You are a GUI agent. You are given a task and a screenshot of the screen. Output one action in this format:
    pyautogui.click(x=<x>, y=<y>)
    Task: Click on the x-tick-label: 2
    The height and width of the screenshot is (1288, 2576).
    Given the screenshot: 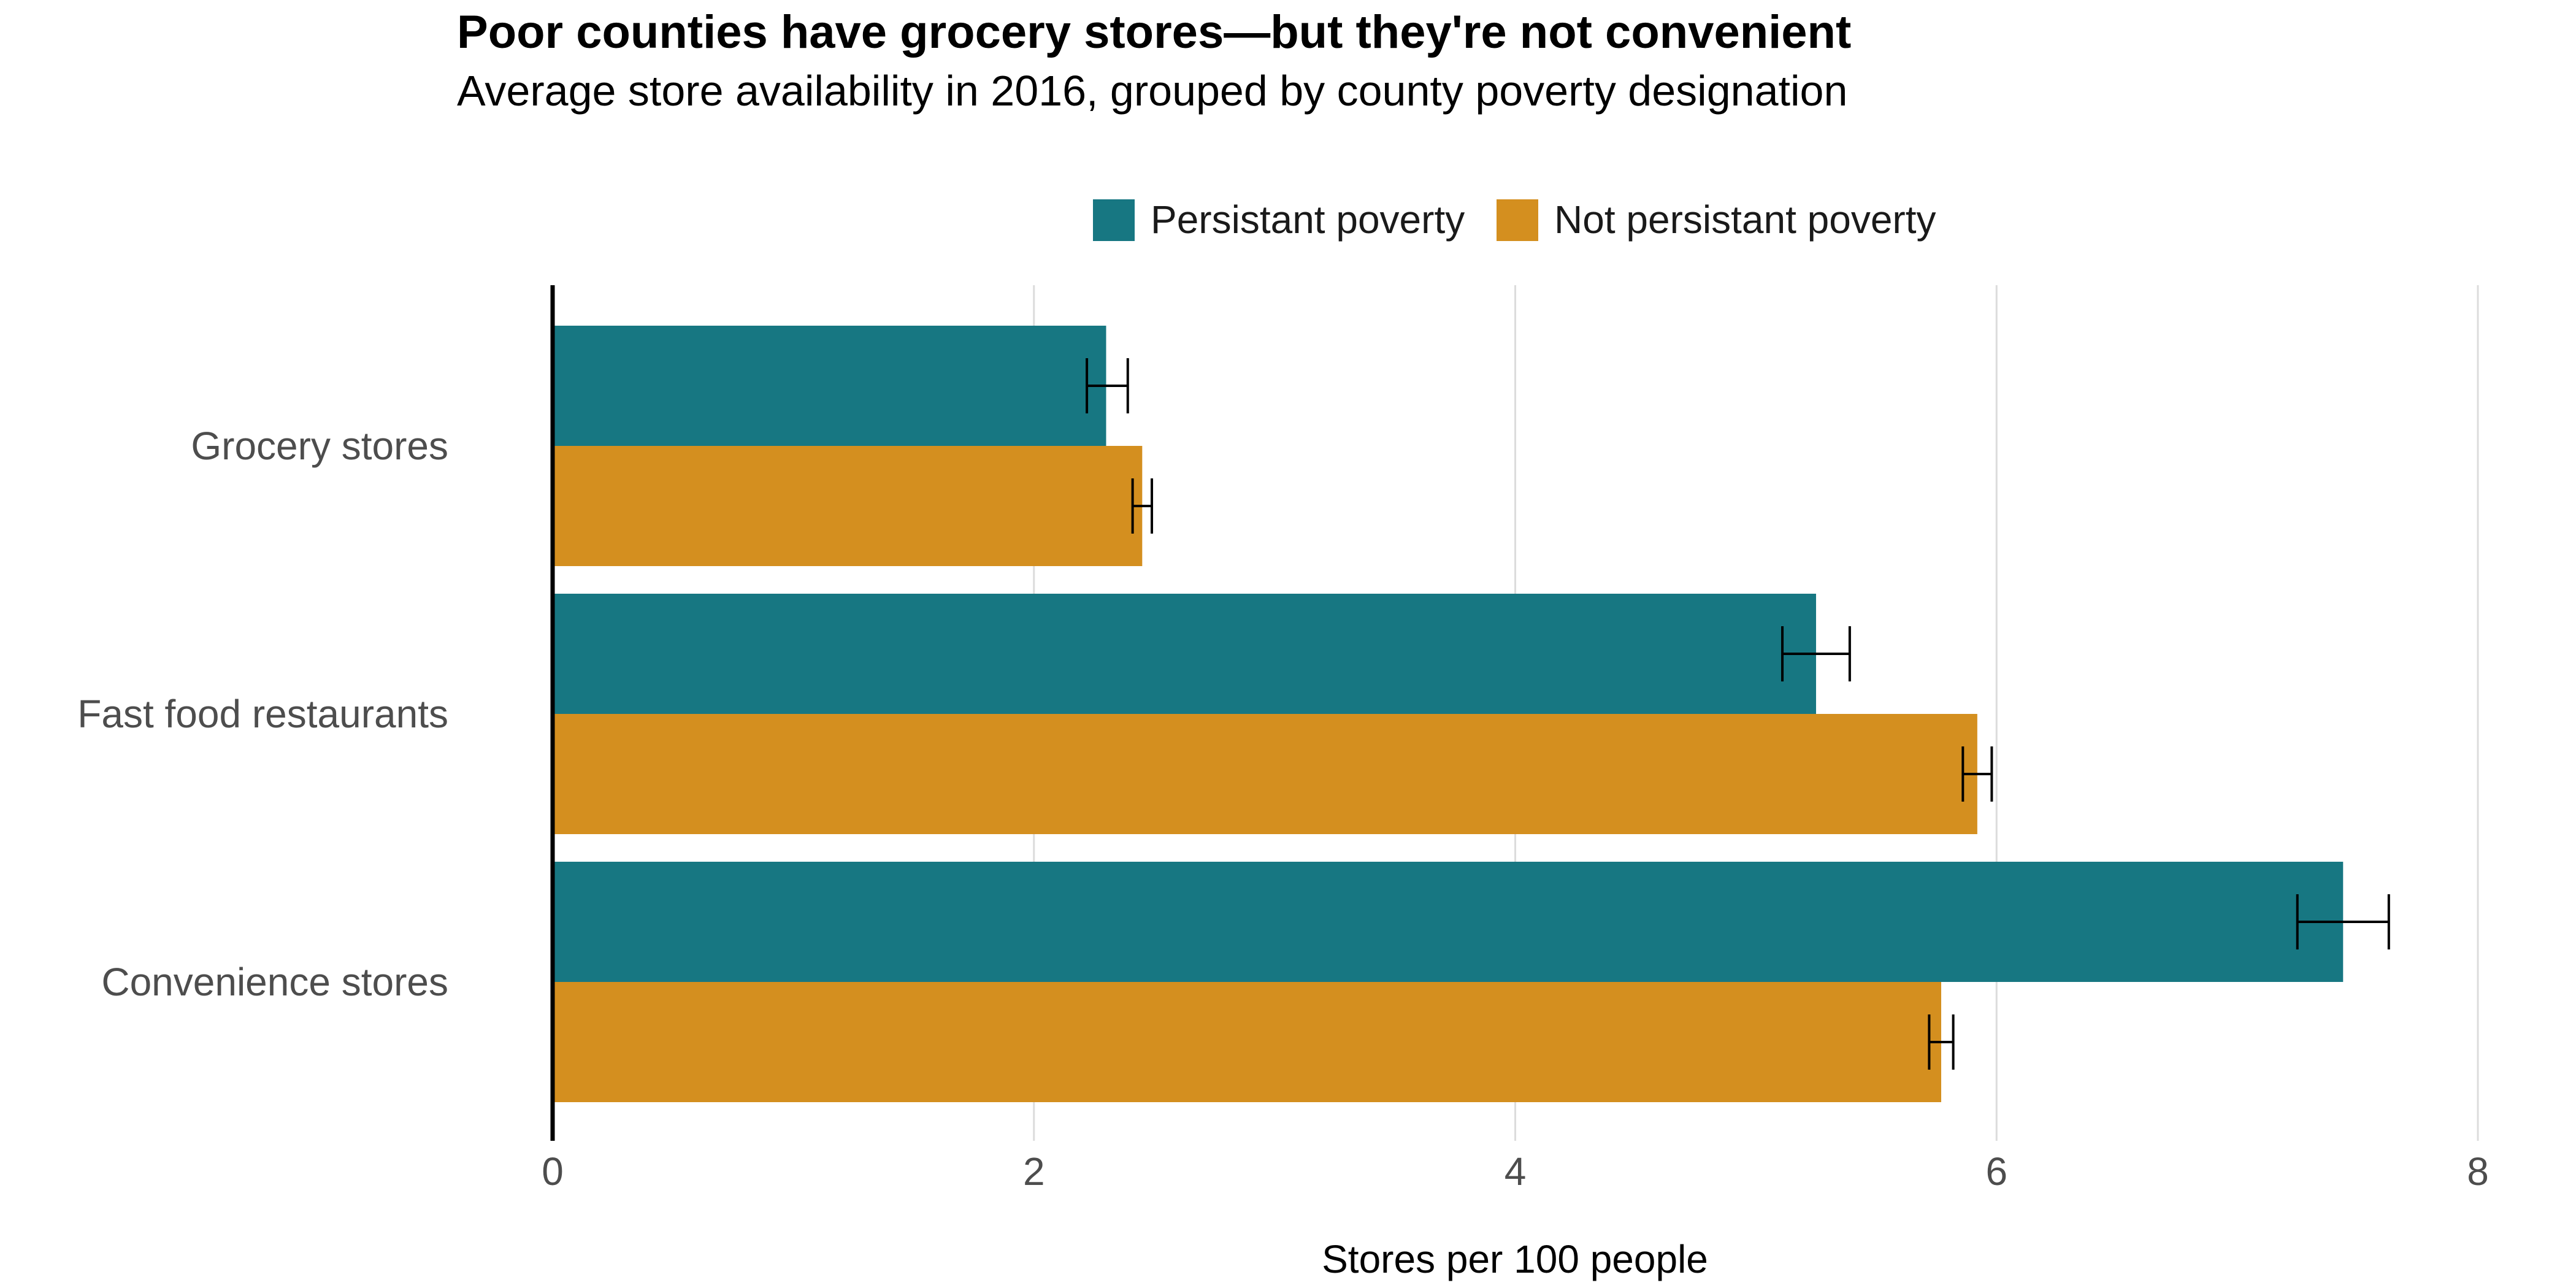 What is the action you would take?
    pyautogui.click(x=1034, y=1171)
    